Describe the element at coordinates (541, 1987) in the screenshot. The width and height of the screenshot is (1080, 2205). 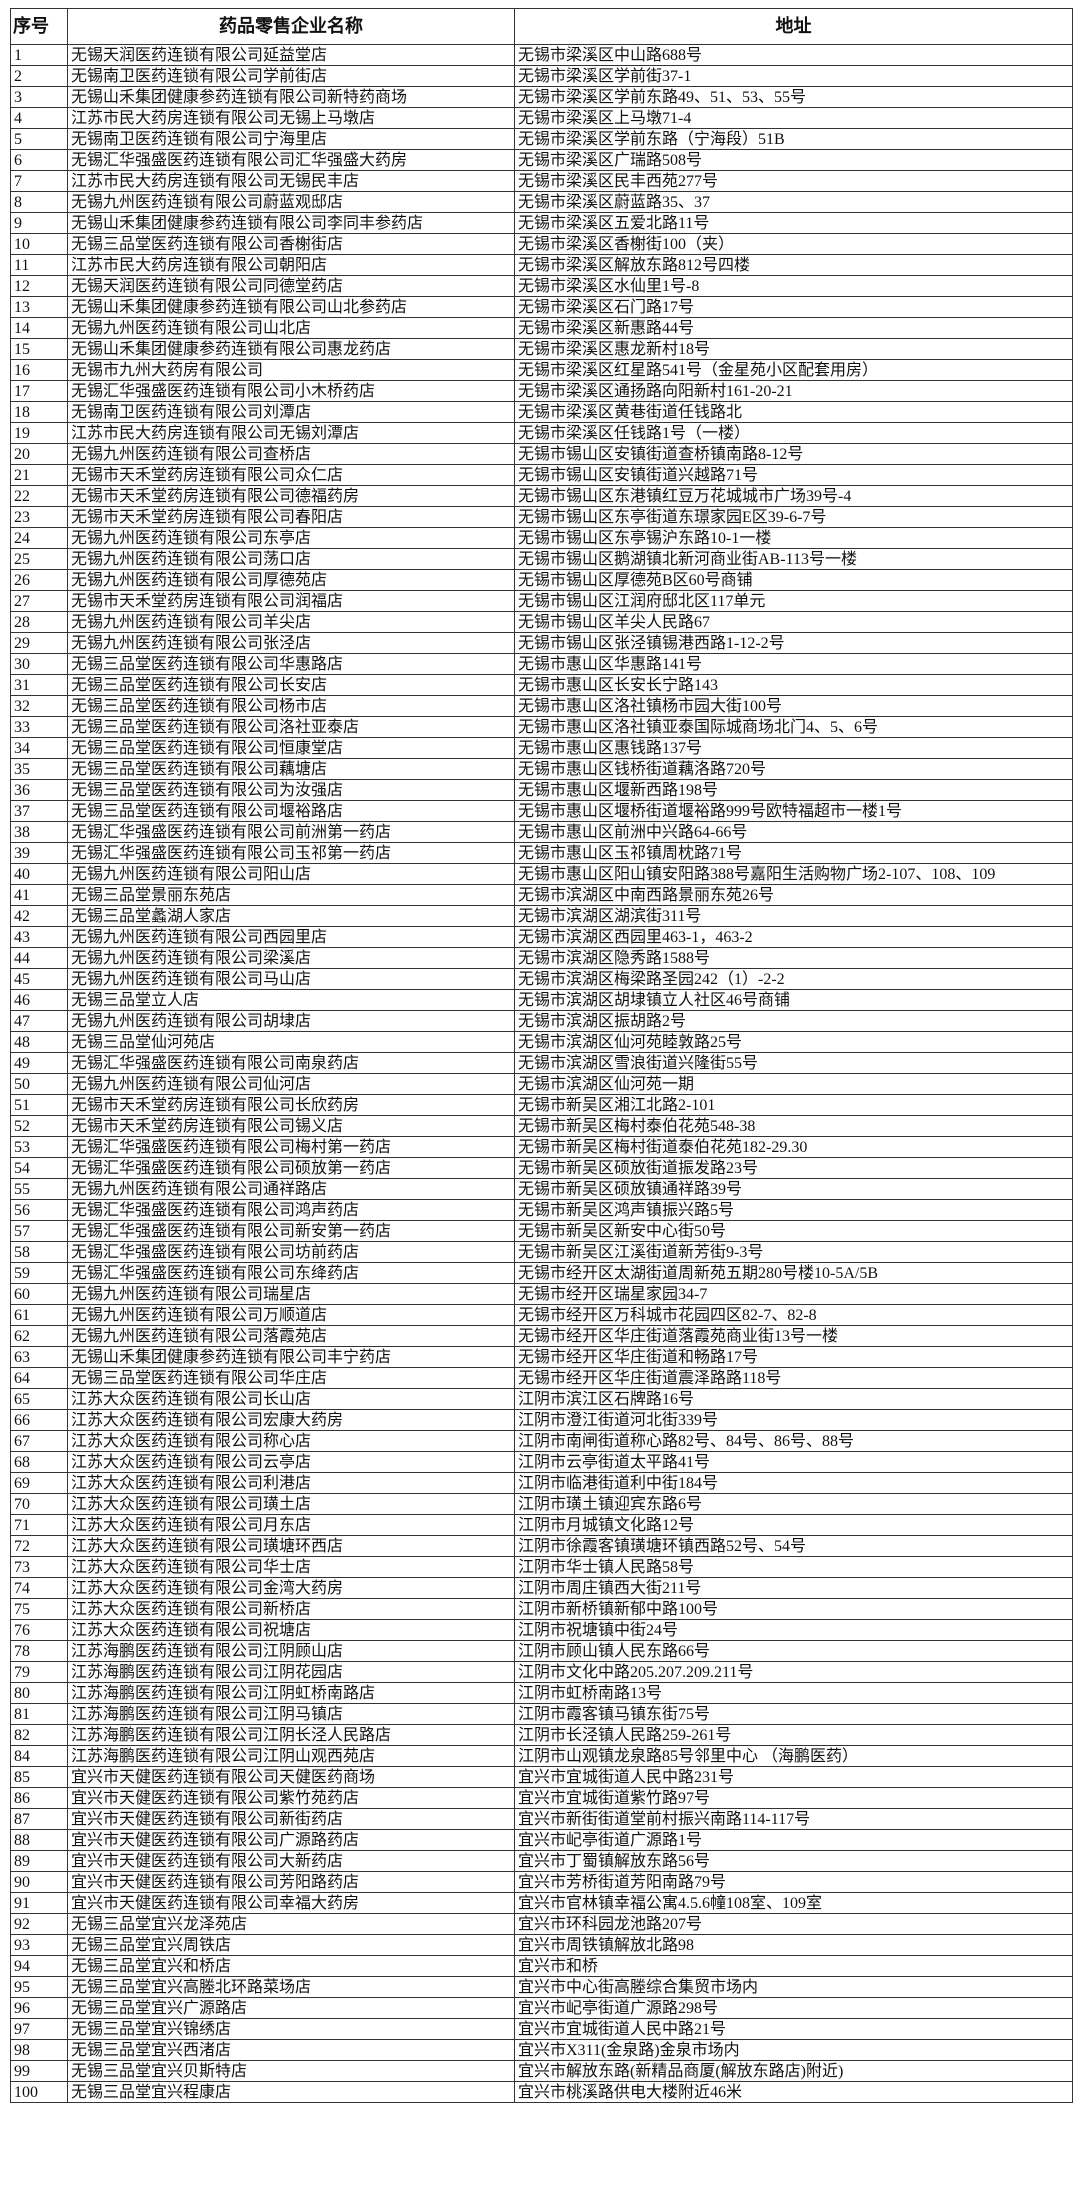
I see `table-row: 95 无锡三品堂宜兴高塍北环路菜场店 宜兴市中心街高塍综合集贸市场内` at that location.